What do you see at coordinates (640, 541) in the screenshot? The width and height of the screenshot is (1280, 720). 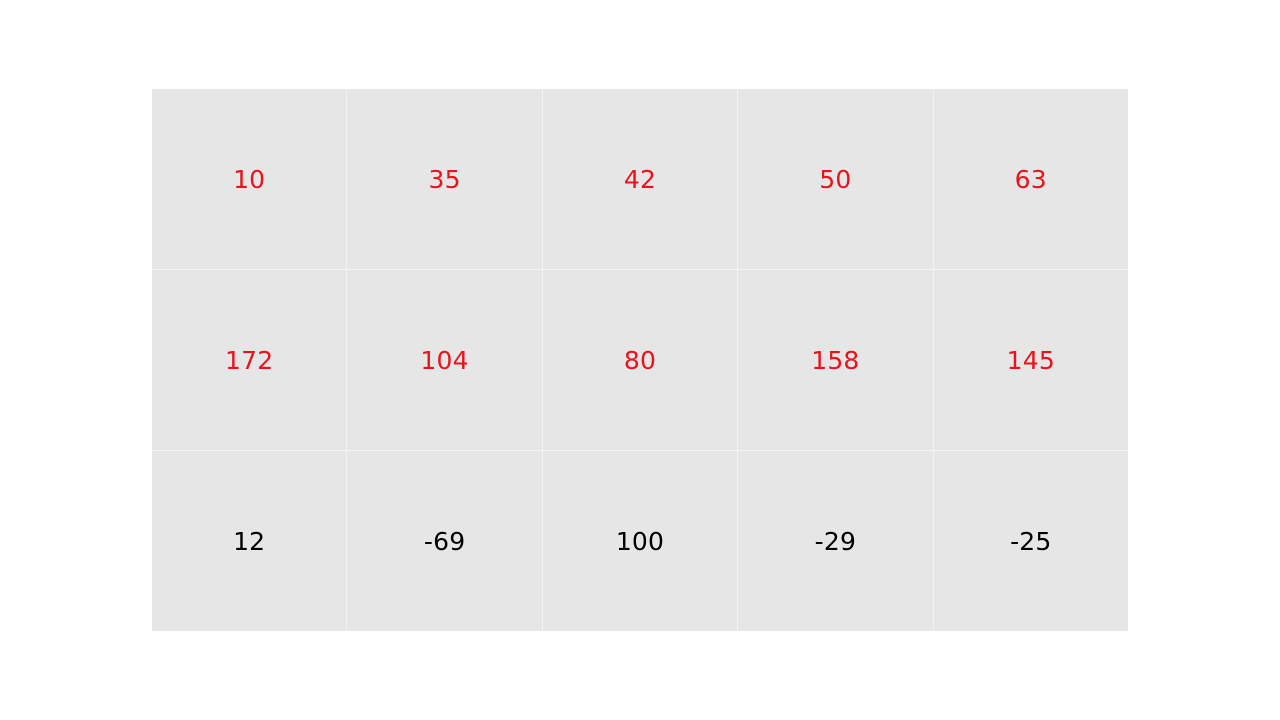 I see `grid-cell: 100` at bounding box center [640, 541].